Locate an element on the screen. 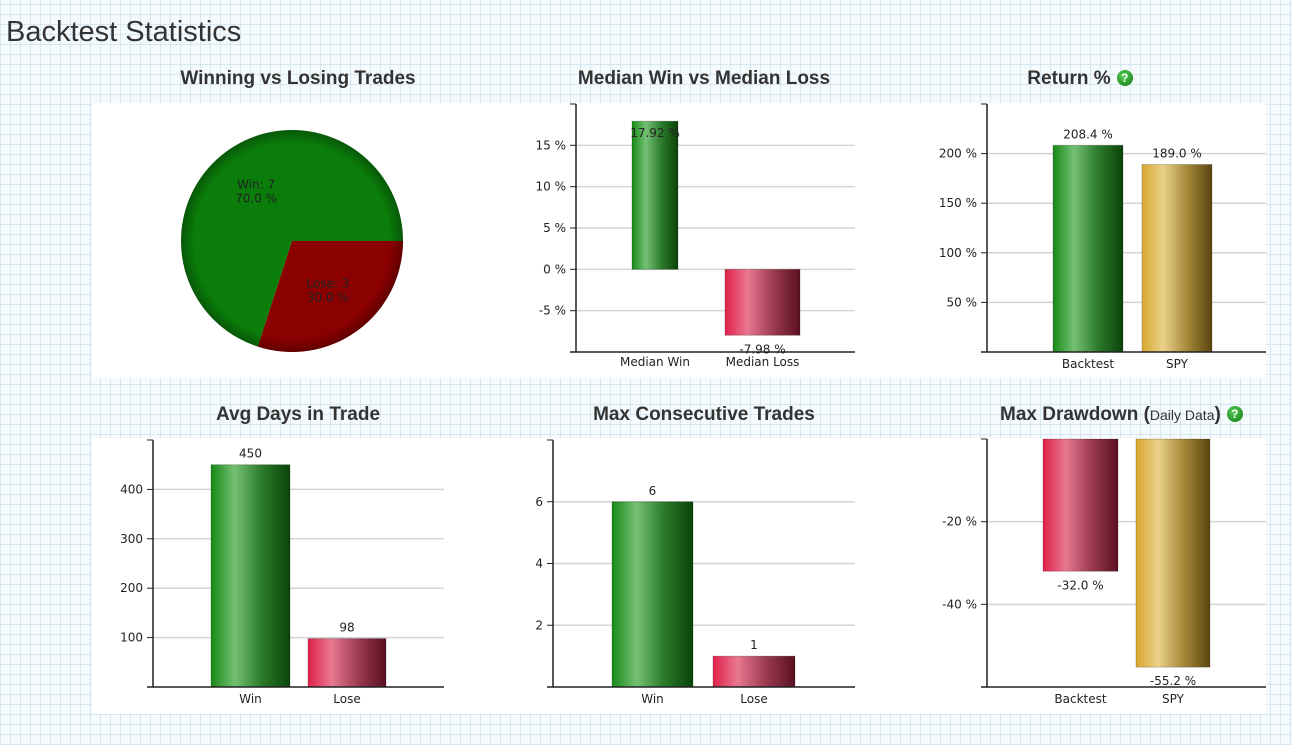 Image resolution: width=1292 pixels, height=745 pixels. y-tick-label: 6 is located at coordinates (539, 502).